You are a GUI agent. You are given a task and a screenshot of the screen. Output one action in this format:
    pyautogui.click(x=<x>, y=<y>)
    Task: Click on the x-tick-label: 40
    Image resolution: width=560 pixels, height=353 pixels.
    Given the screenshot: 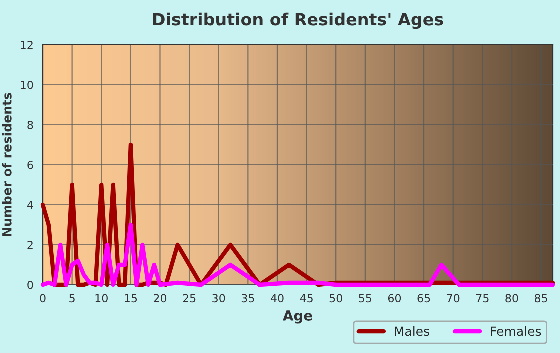 What is the action you would take?
    pyautogui.click(x=277, y=298)
    